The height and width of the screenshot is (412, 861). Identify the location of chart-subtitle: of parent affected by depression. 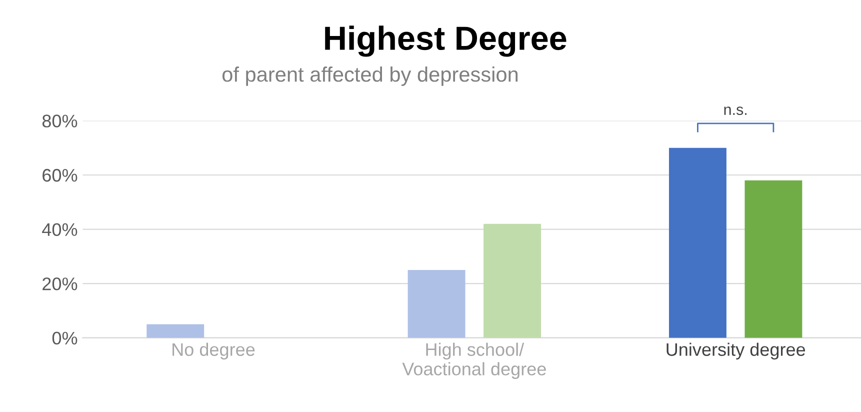
(370, 76).